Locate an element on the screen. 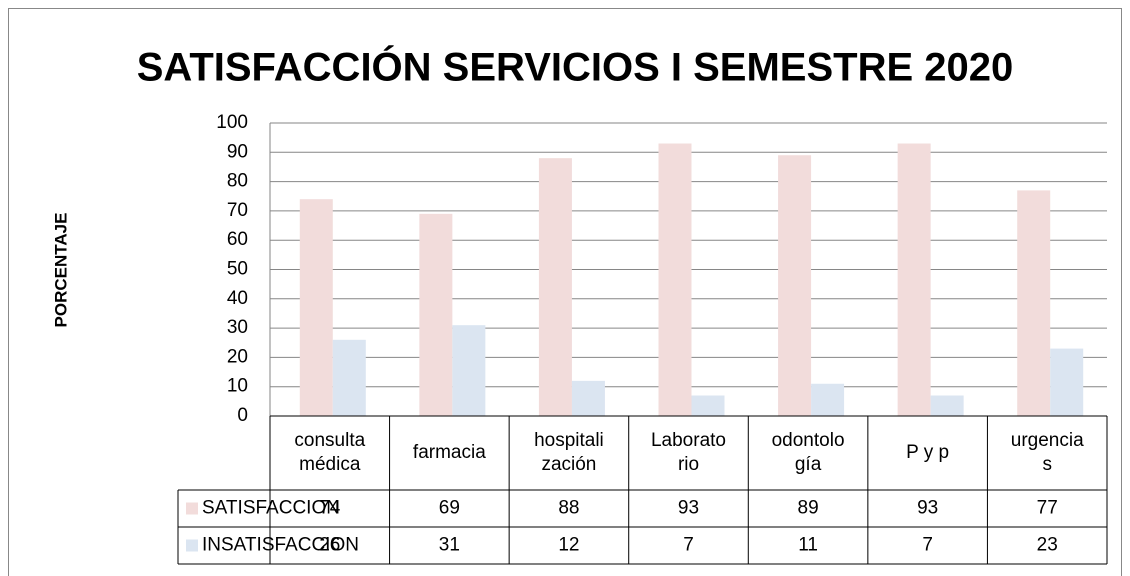 The width and height of the screenshot is (1130, 576). y-tick-label: 90 is located at coordinates (237, 151).